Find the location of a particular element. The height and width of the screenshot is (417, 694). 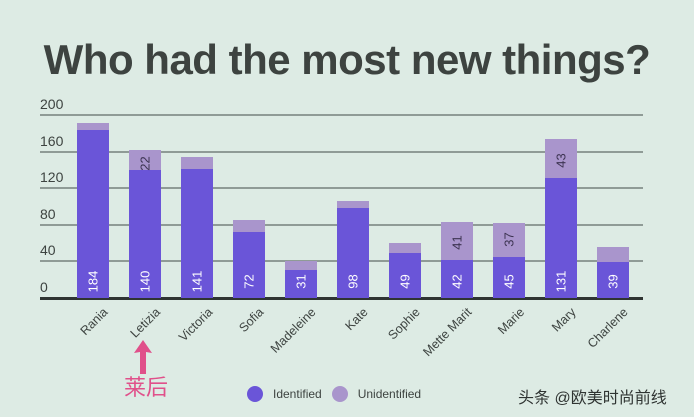

unidentified-value-label: 22 is located at coordinates (145, 163).